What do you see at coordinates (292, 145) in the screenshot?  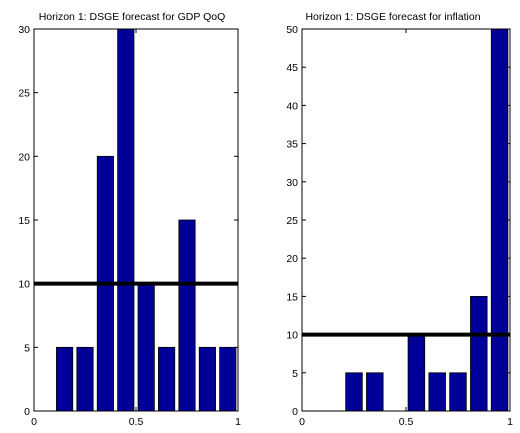 I see `y-tick-label: 35` at bounding box center [292, 145].